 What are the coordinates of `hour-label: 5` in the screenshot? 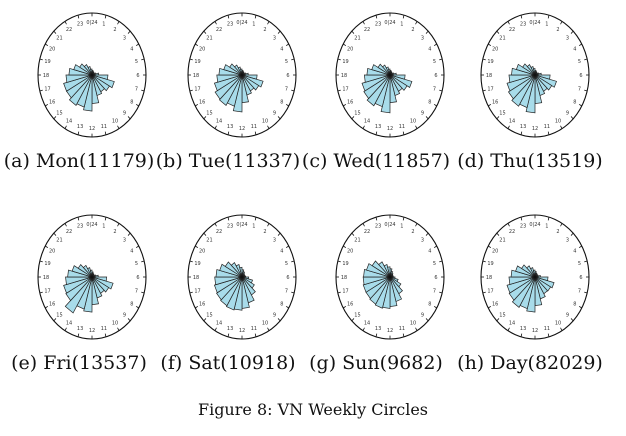 It's located at (434, 62).